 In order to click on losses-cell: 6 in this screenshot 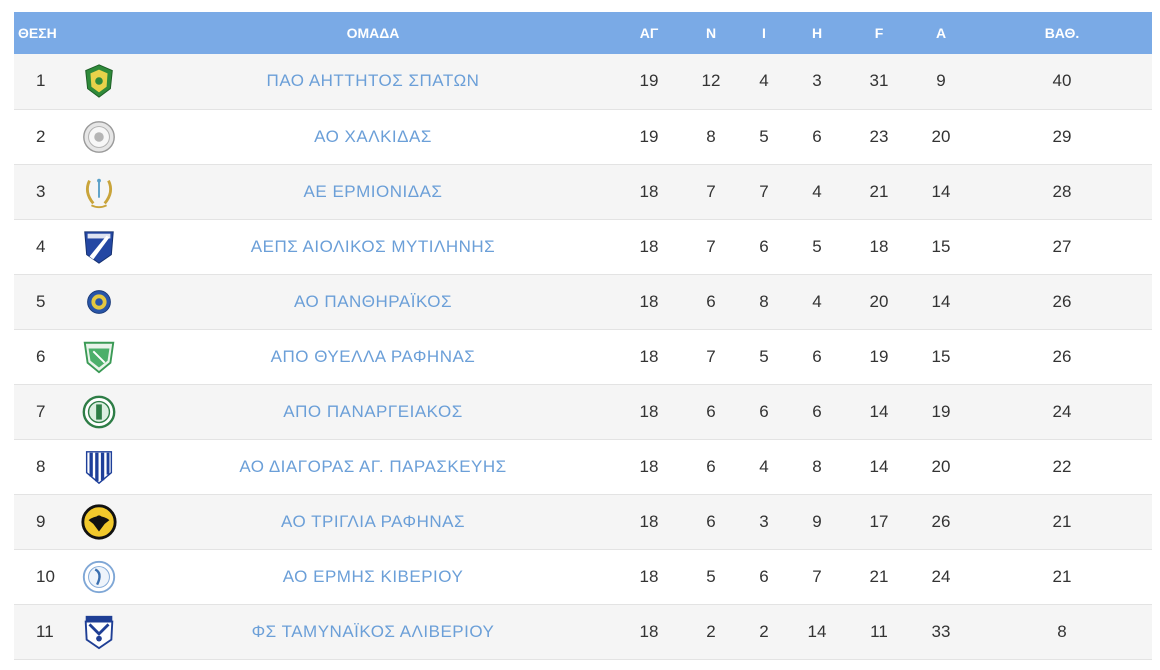, I will do `click(817, 411)`.